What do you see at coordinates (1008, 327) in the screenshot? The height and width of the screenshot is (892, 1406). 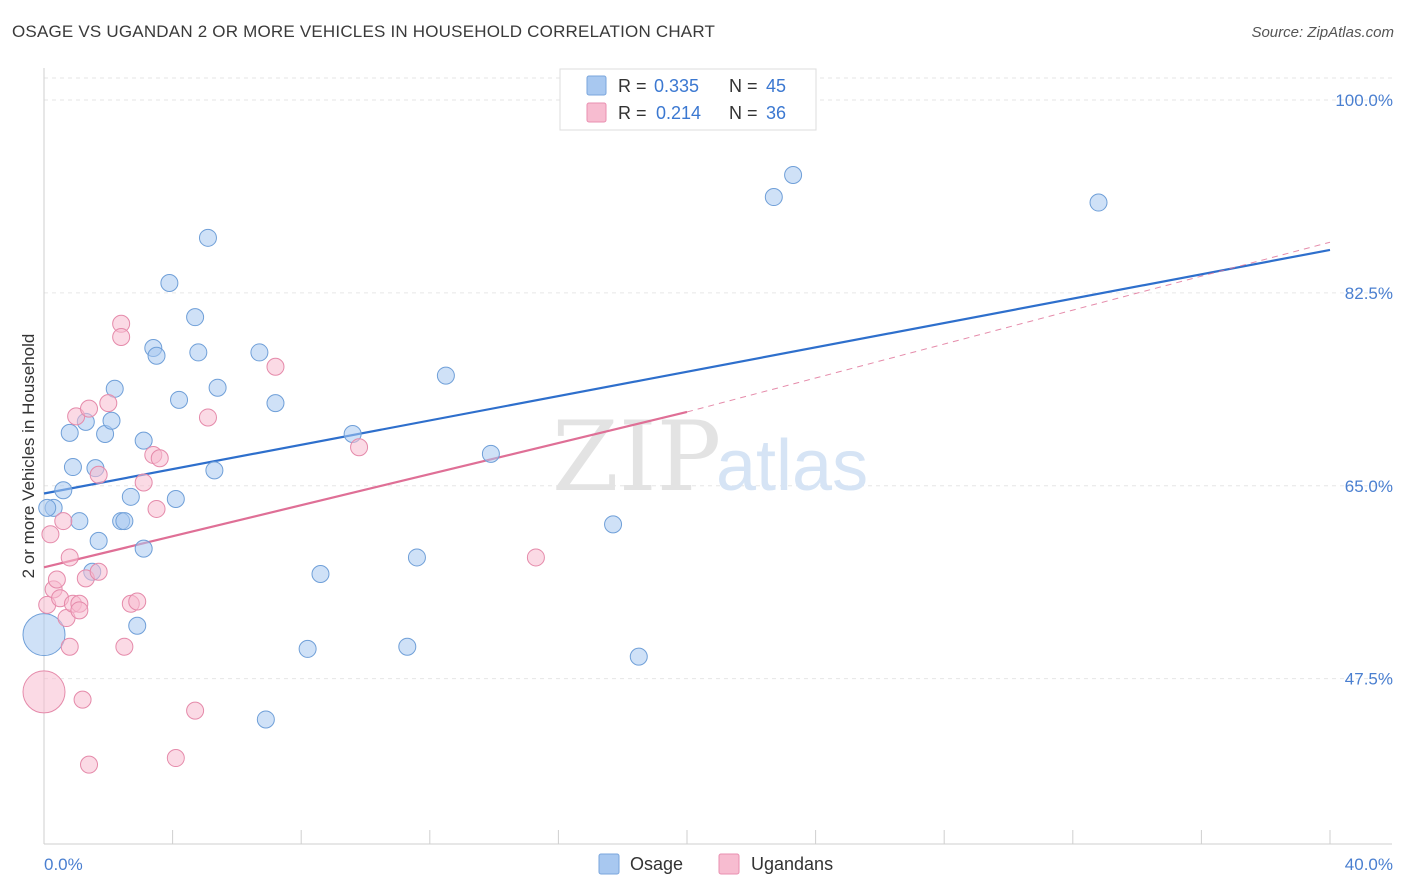 I see `trend-line-extension-ugandans` at bounding box center [1008, 327].